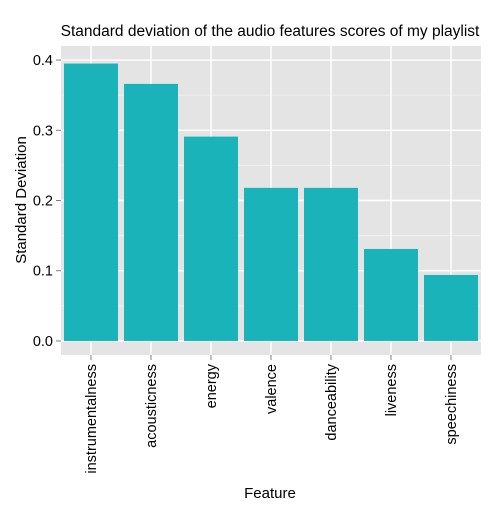  Describe the element at coordinates (451, 307) in the screenshot. I see `bar-speechiness` at that location.